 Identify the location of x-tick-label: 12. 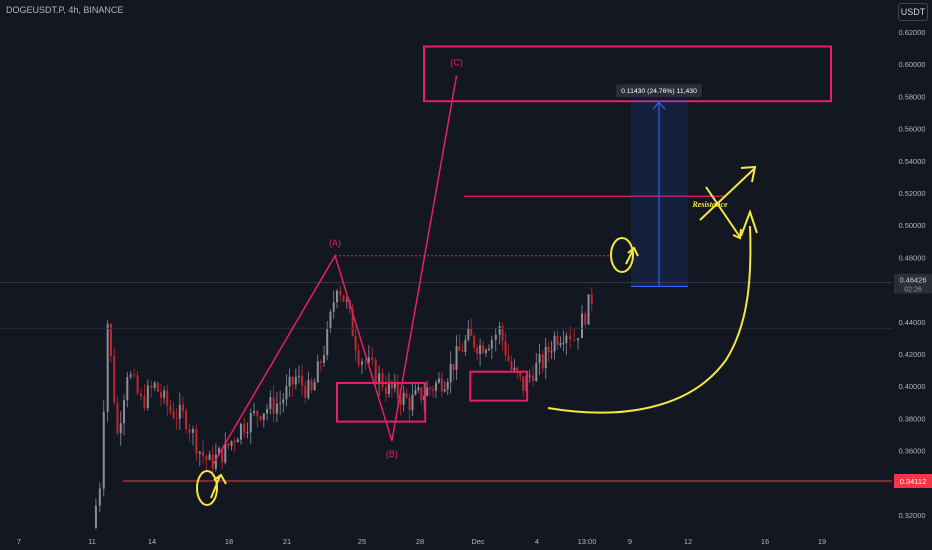
(688, 541).